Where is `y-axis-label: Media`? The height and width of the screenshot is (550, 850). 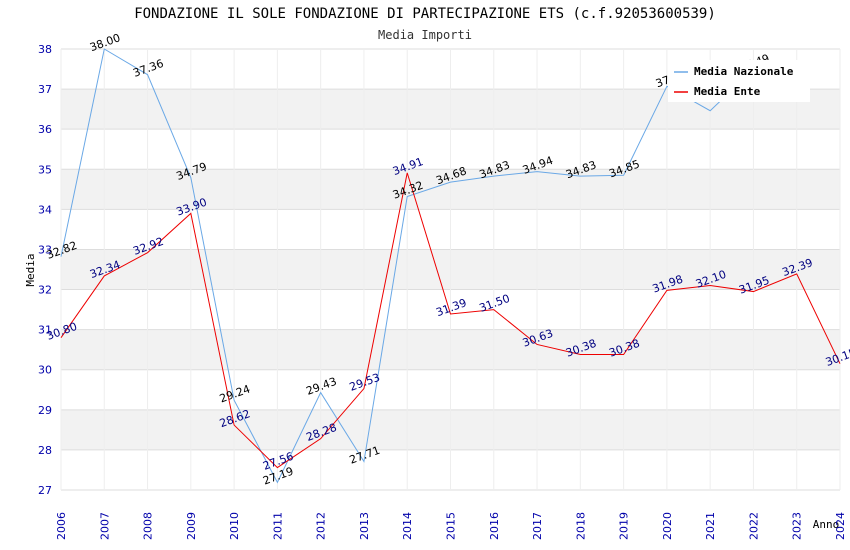
y-axis-label: Media is located at coordinates (30, 269).